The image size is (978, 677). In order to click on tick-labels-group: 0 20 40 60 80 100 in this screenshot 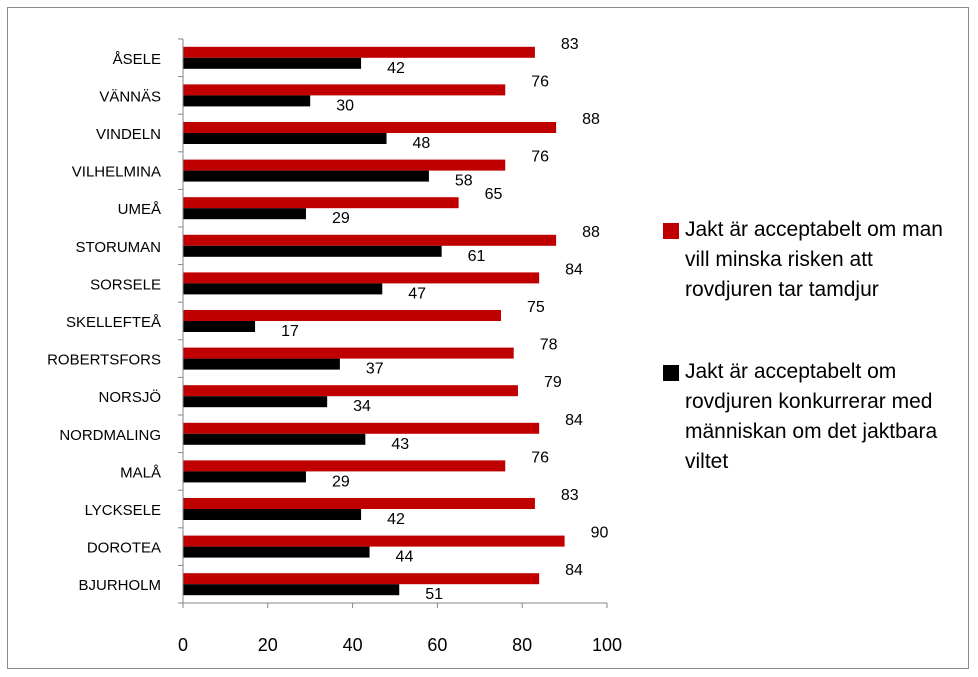, I will do `click(400, 645)`.